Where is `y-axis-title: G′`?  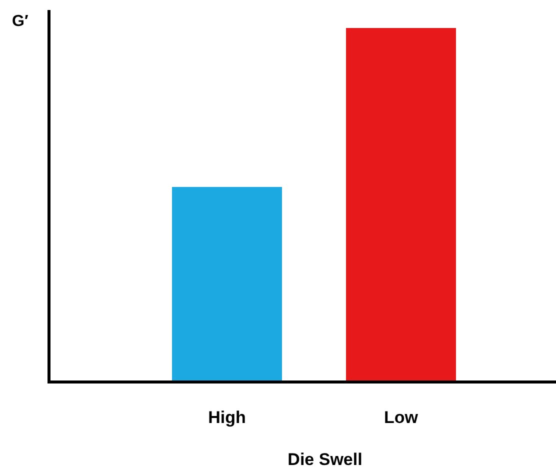 y-axis-title: G′ is located at coordinates (20, 21).